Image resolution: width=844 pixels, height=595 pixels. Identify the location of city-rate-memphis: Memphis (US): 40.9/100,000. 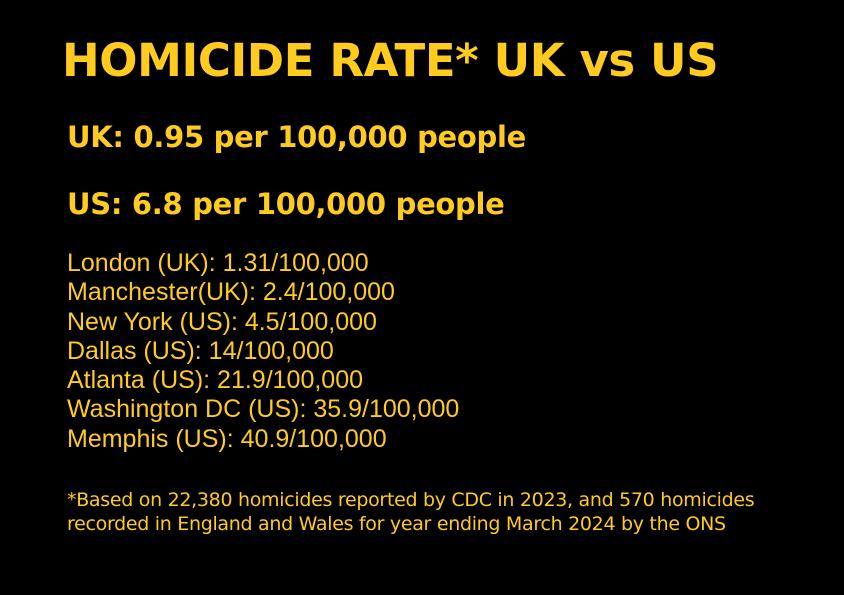
(227, 438).